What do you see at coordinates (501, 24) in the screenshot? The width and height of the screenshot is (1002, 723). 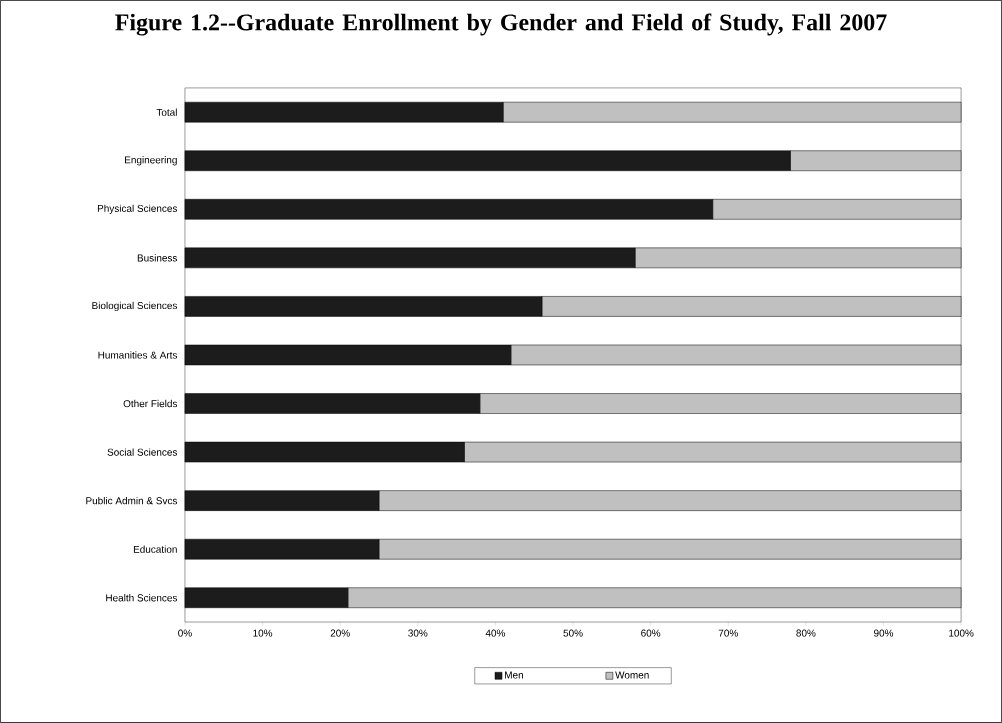 I see `chart-title: Figure 1.2--Graduate Enrollment by Gender and Field of Study, Fall 2007` at bounding box center [501, 24].